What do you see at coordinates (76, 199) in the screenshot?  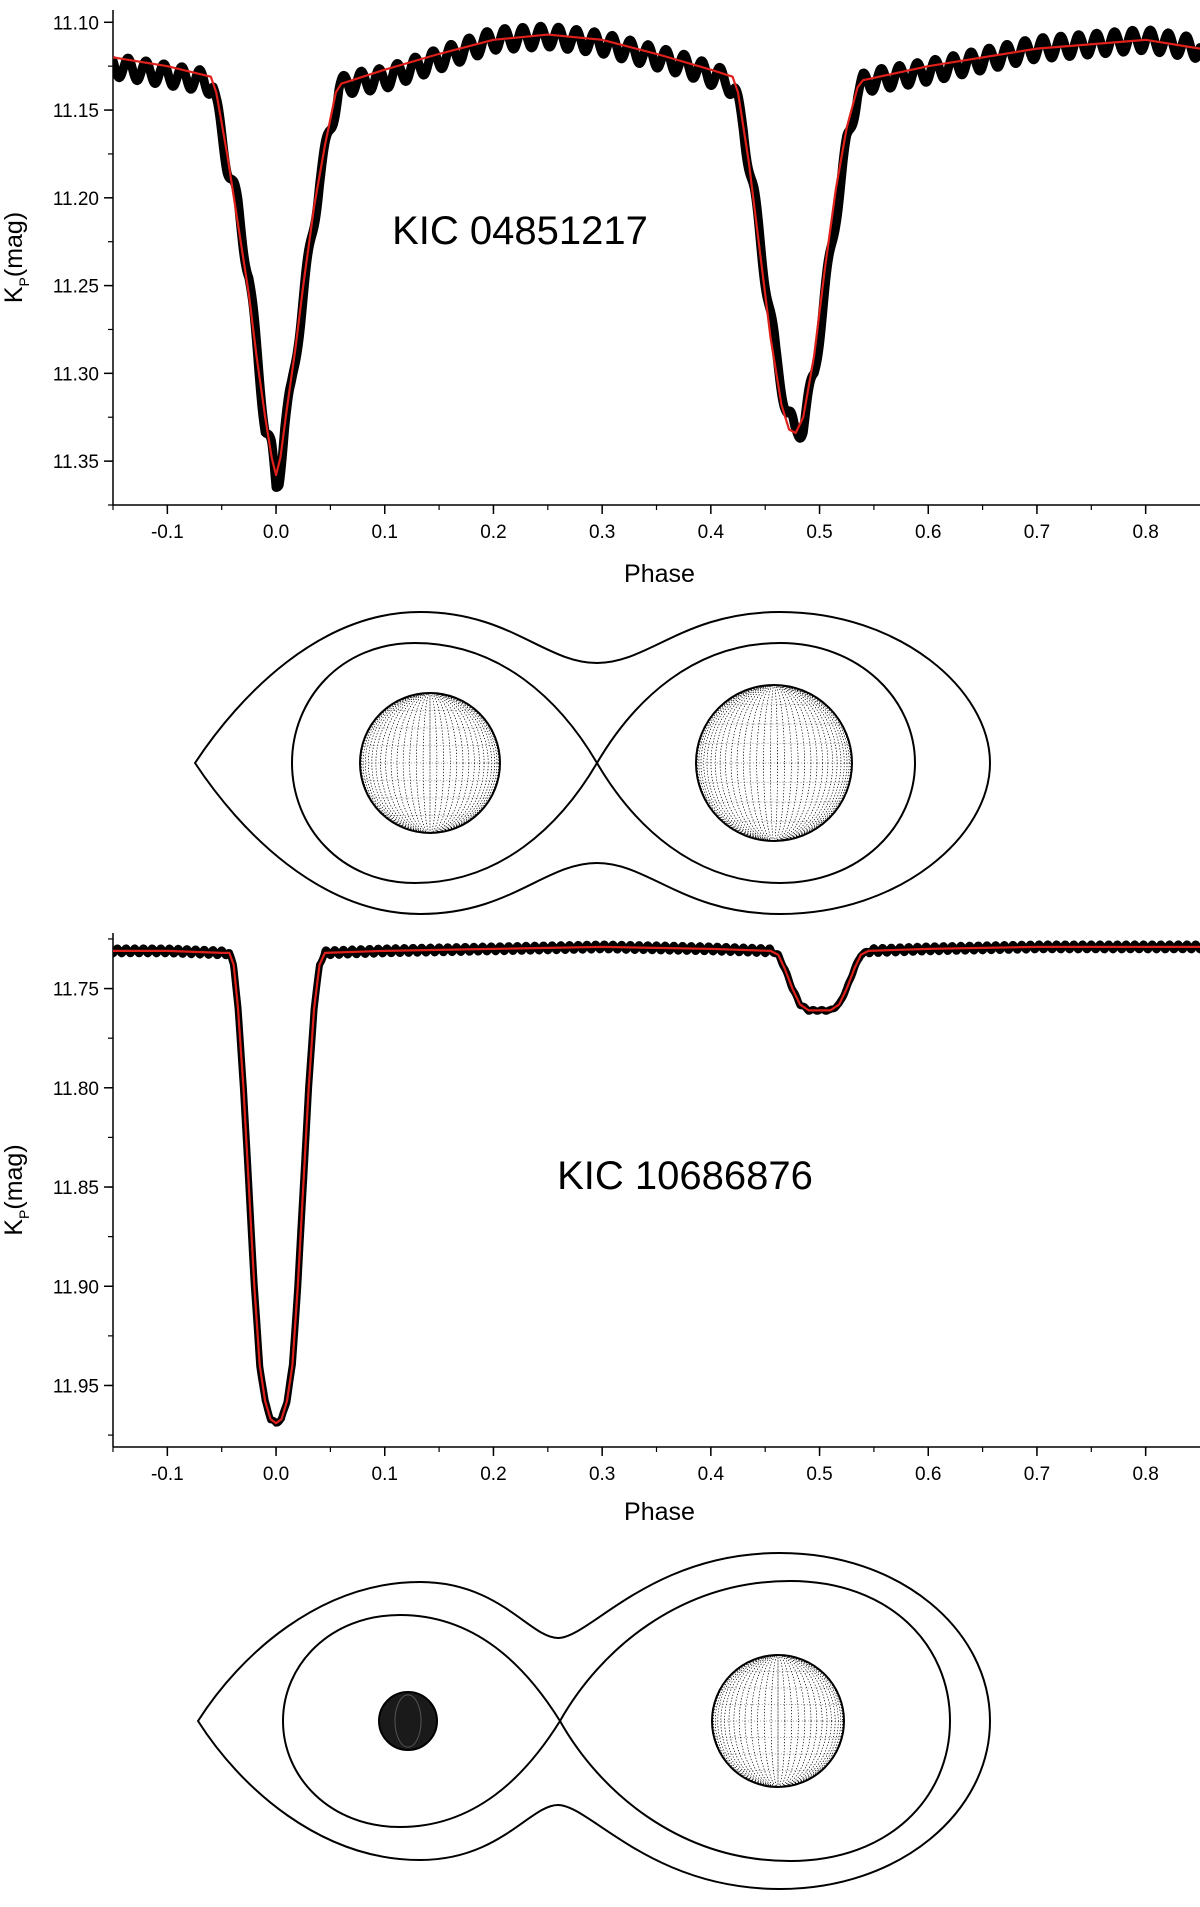 I see `y-tick-label: 11.20` at bounding box center [76, 199].